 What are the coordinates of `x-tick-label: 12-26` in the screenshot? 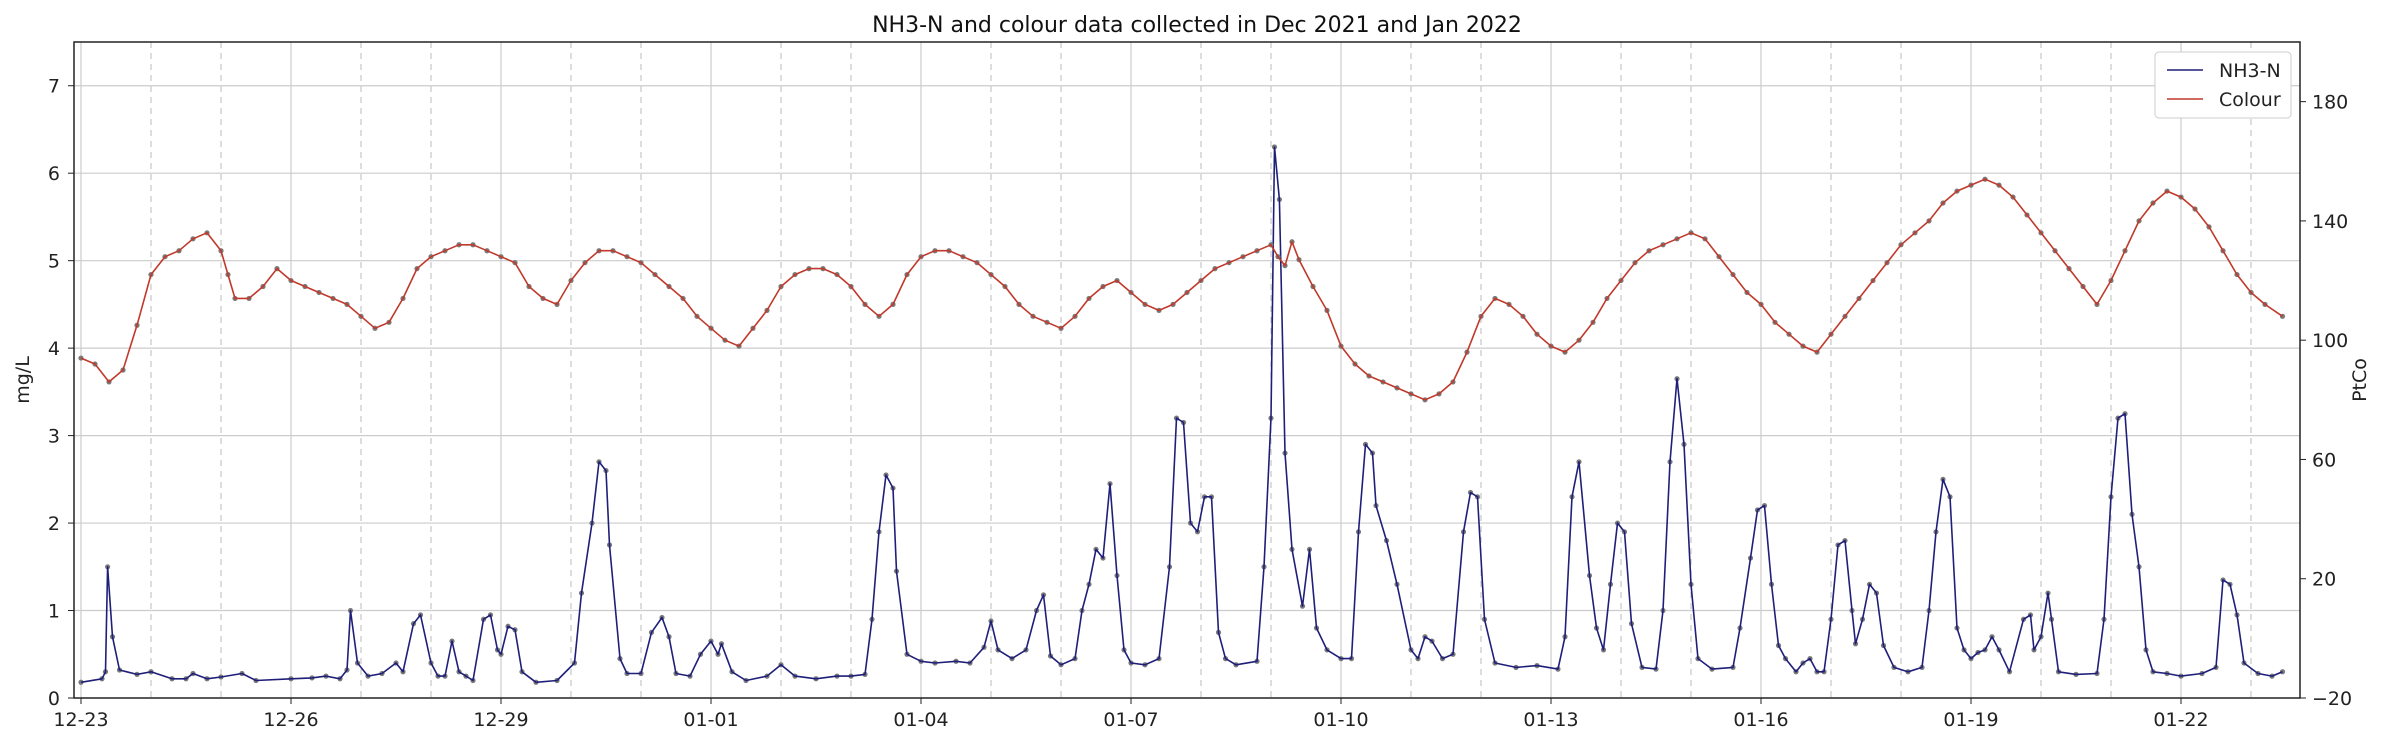 It's located at (290, 720).